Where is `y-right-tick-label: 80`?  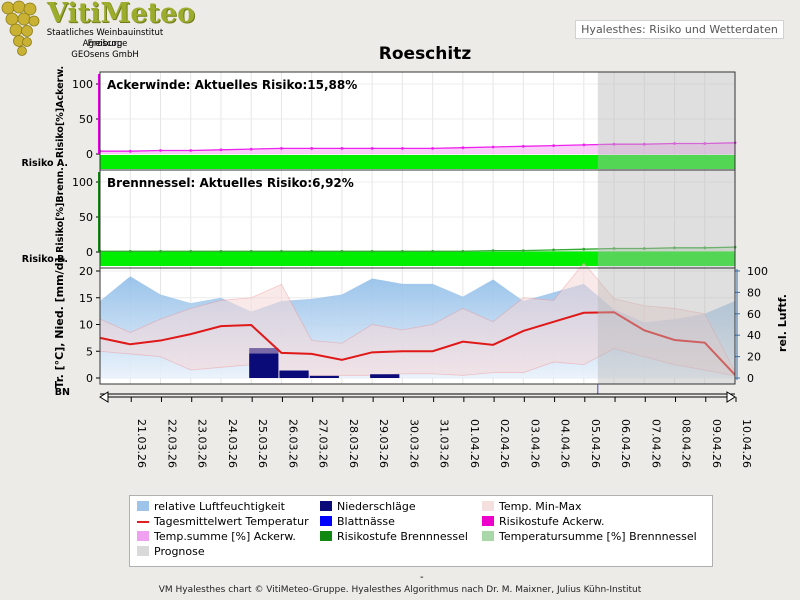
y-right-tick-label: 80 is located at coordinates (754, 292).